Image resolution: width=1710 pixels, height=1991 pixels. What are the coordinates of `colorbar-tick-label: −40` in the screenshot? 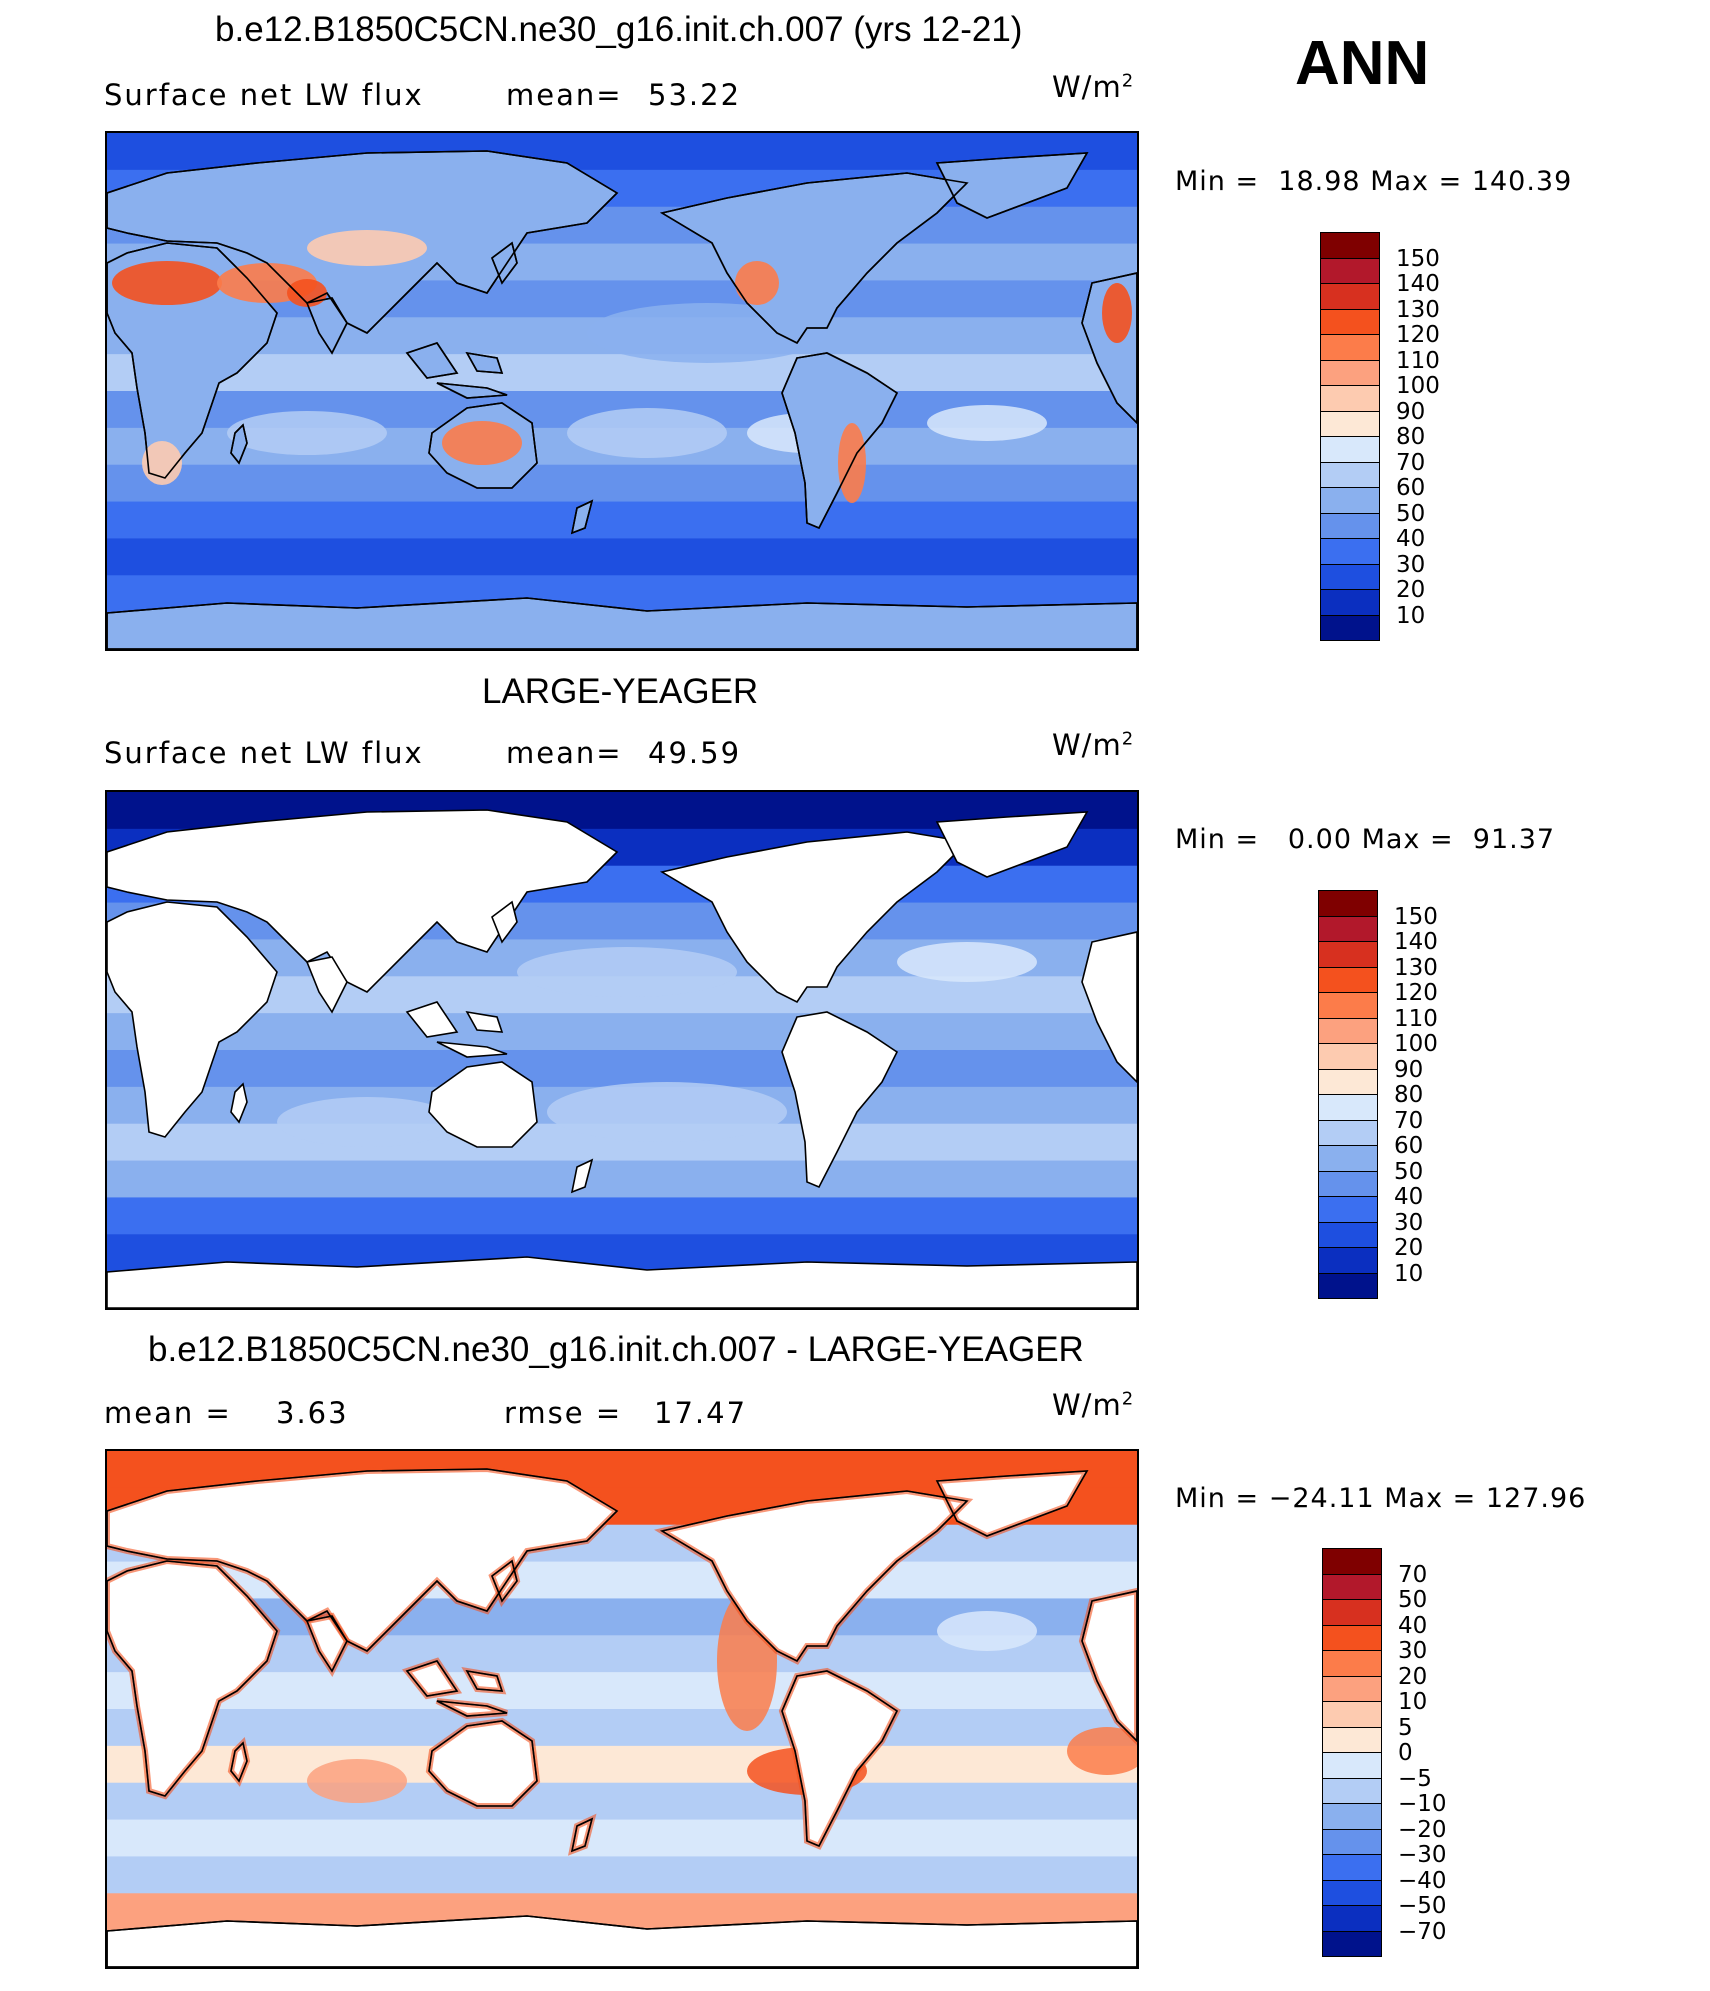 It's located at (1422, 1880).